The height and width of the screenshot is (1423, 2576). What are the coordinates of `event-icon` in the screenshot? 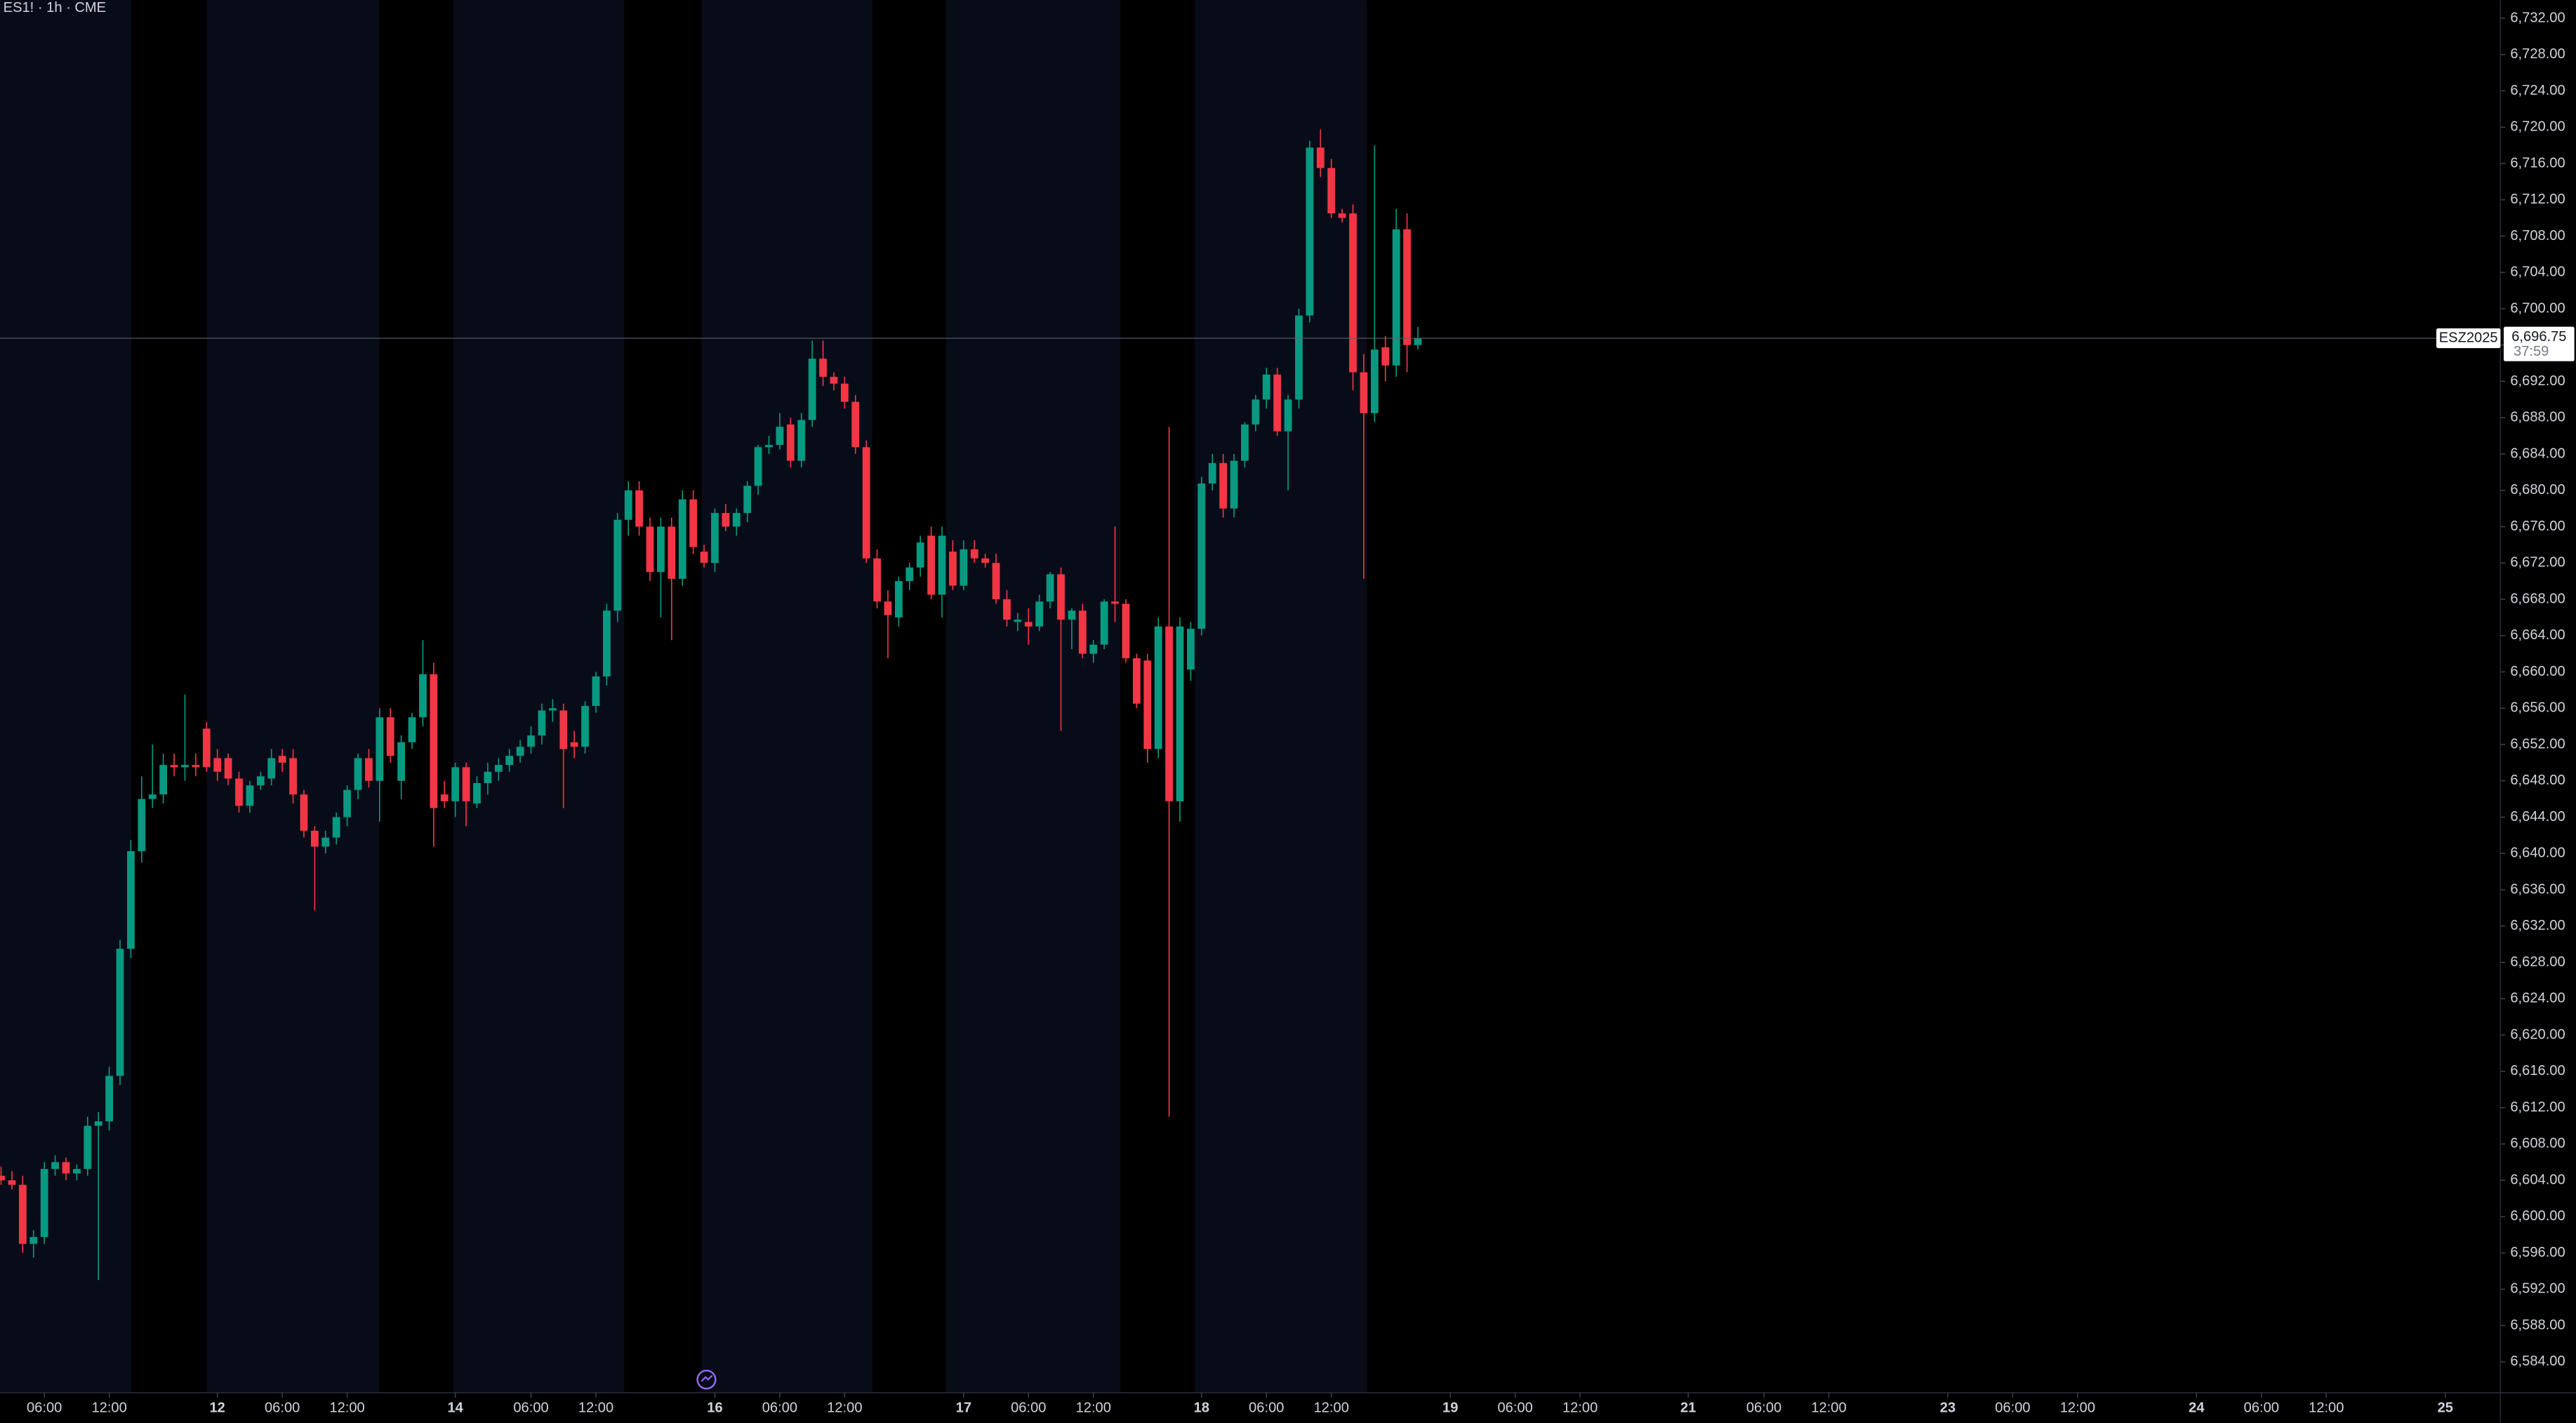 It's located at (707, 1380).